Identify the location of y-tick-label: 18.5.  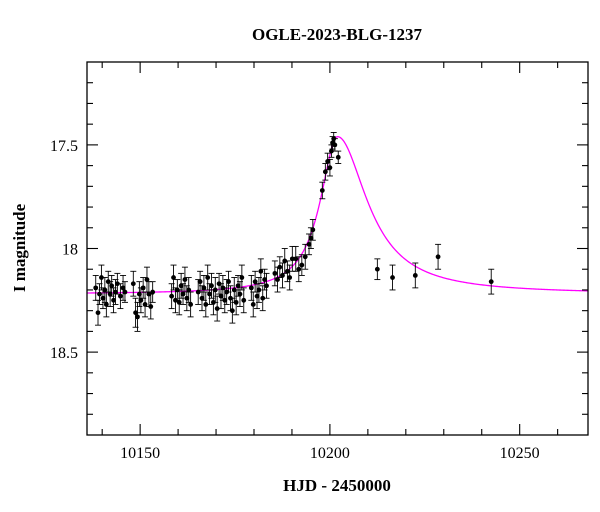
(64, 353).